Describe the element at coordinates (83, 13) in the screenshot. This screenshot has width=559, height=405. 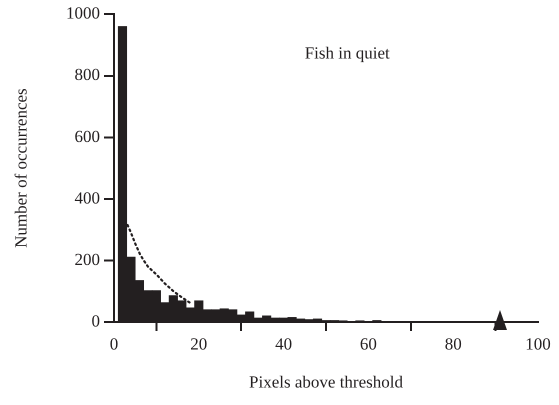
I see `y-tick-label: 1000` at that location.